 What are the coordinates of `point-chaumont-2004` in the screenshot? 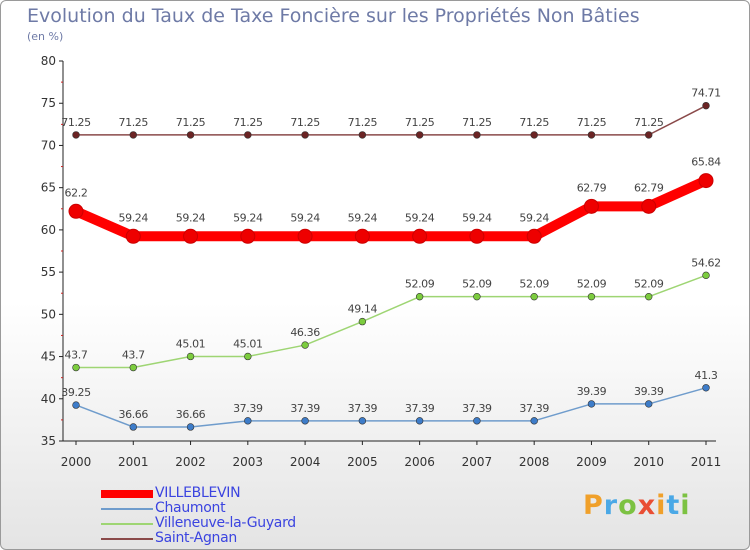 It's located at (305, 421).